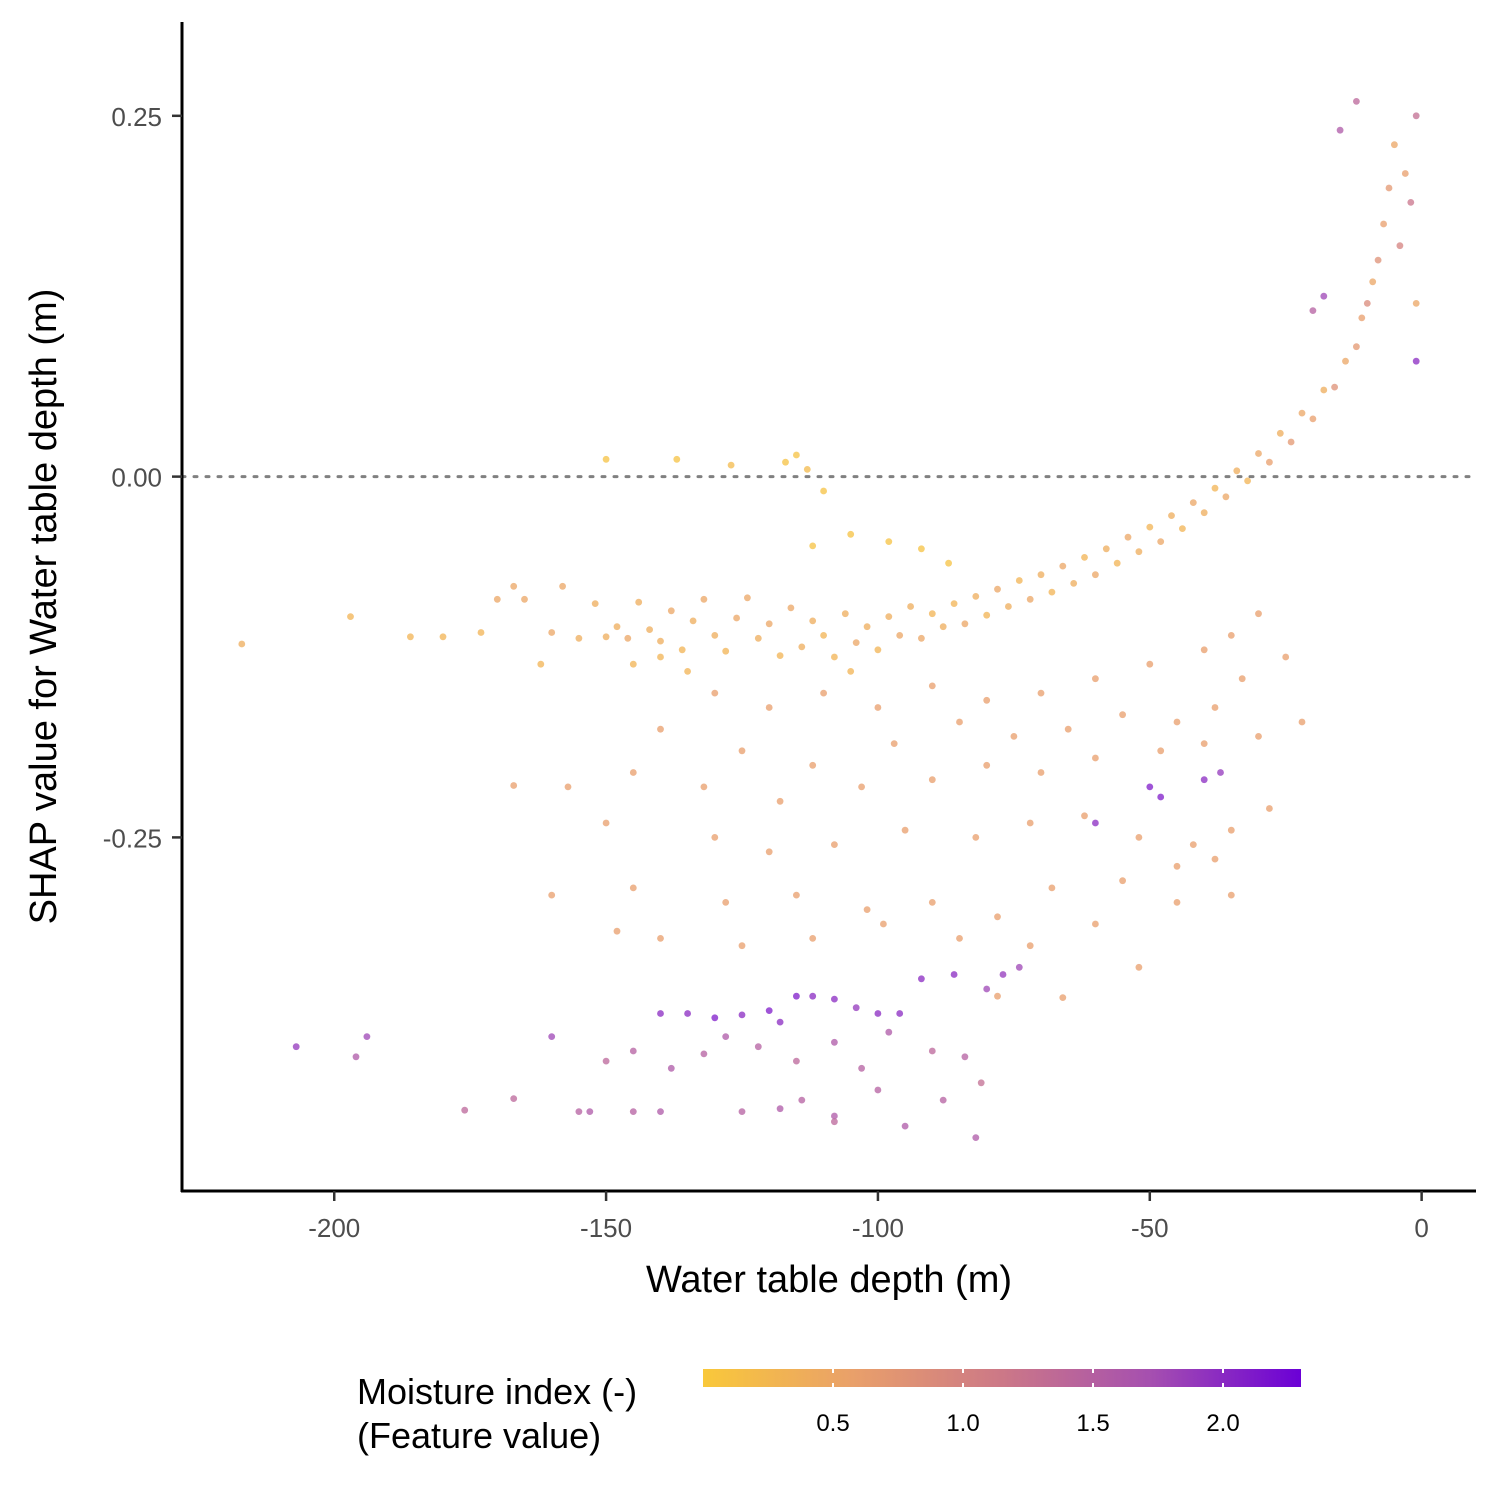  Describe the element at coordinates (878, 1228) in the screenshot. I see `x-tick-label: -100` at that location.